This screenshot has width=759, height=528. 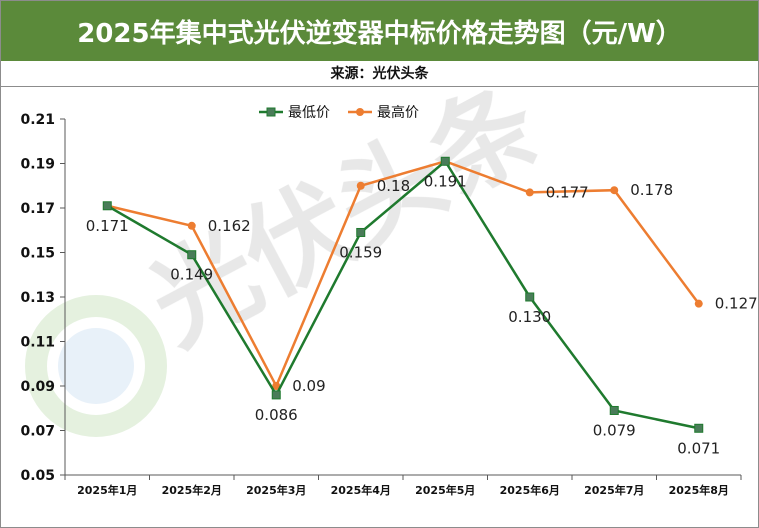 I want to click on x-tick-label: 2025年3月, so click(x=276, y=490).